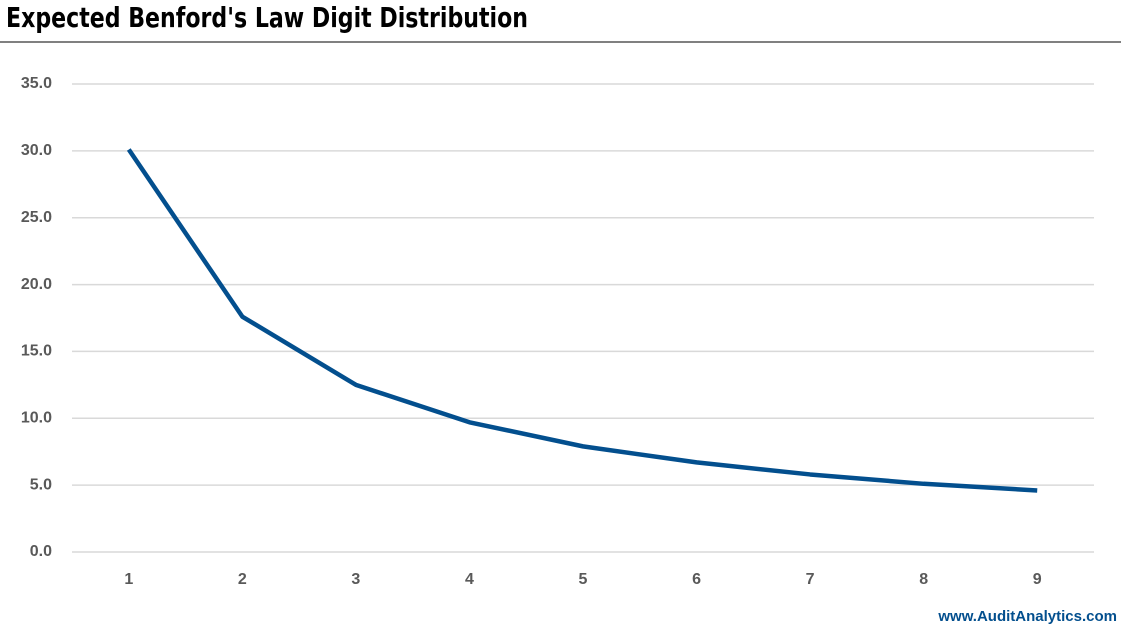 The height and width of the screenshot is (635, 1131). I want to click on y-tick-label: 0.0, so click(41, 551).